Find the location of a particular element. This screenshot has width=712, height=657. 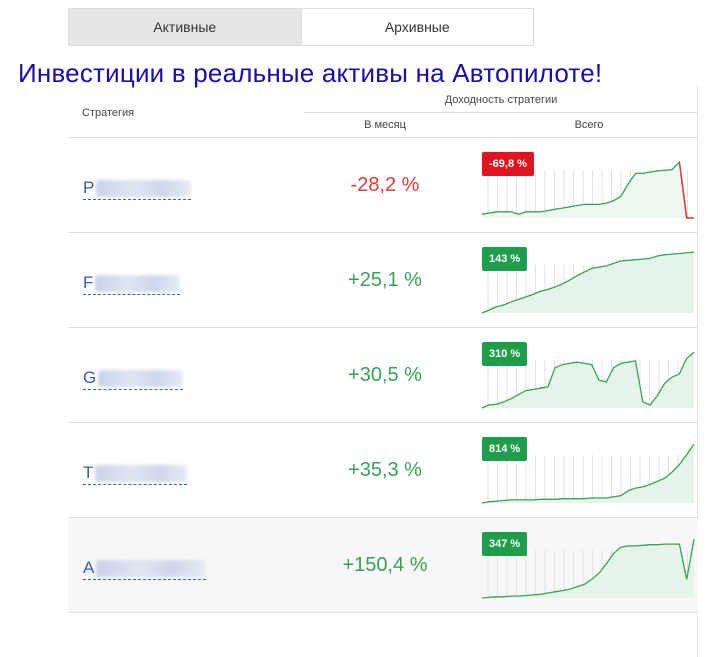

table-row: F +25,1 % 143 % is located at coordinates (383, 280).